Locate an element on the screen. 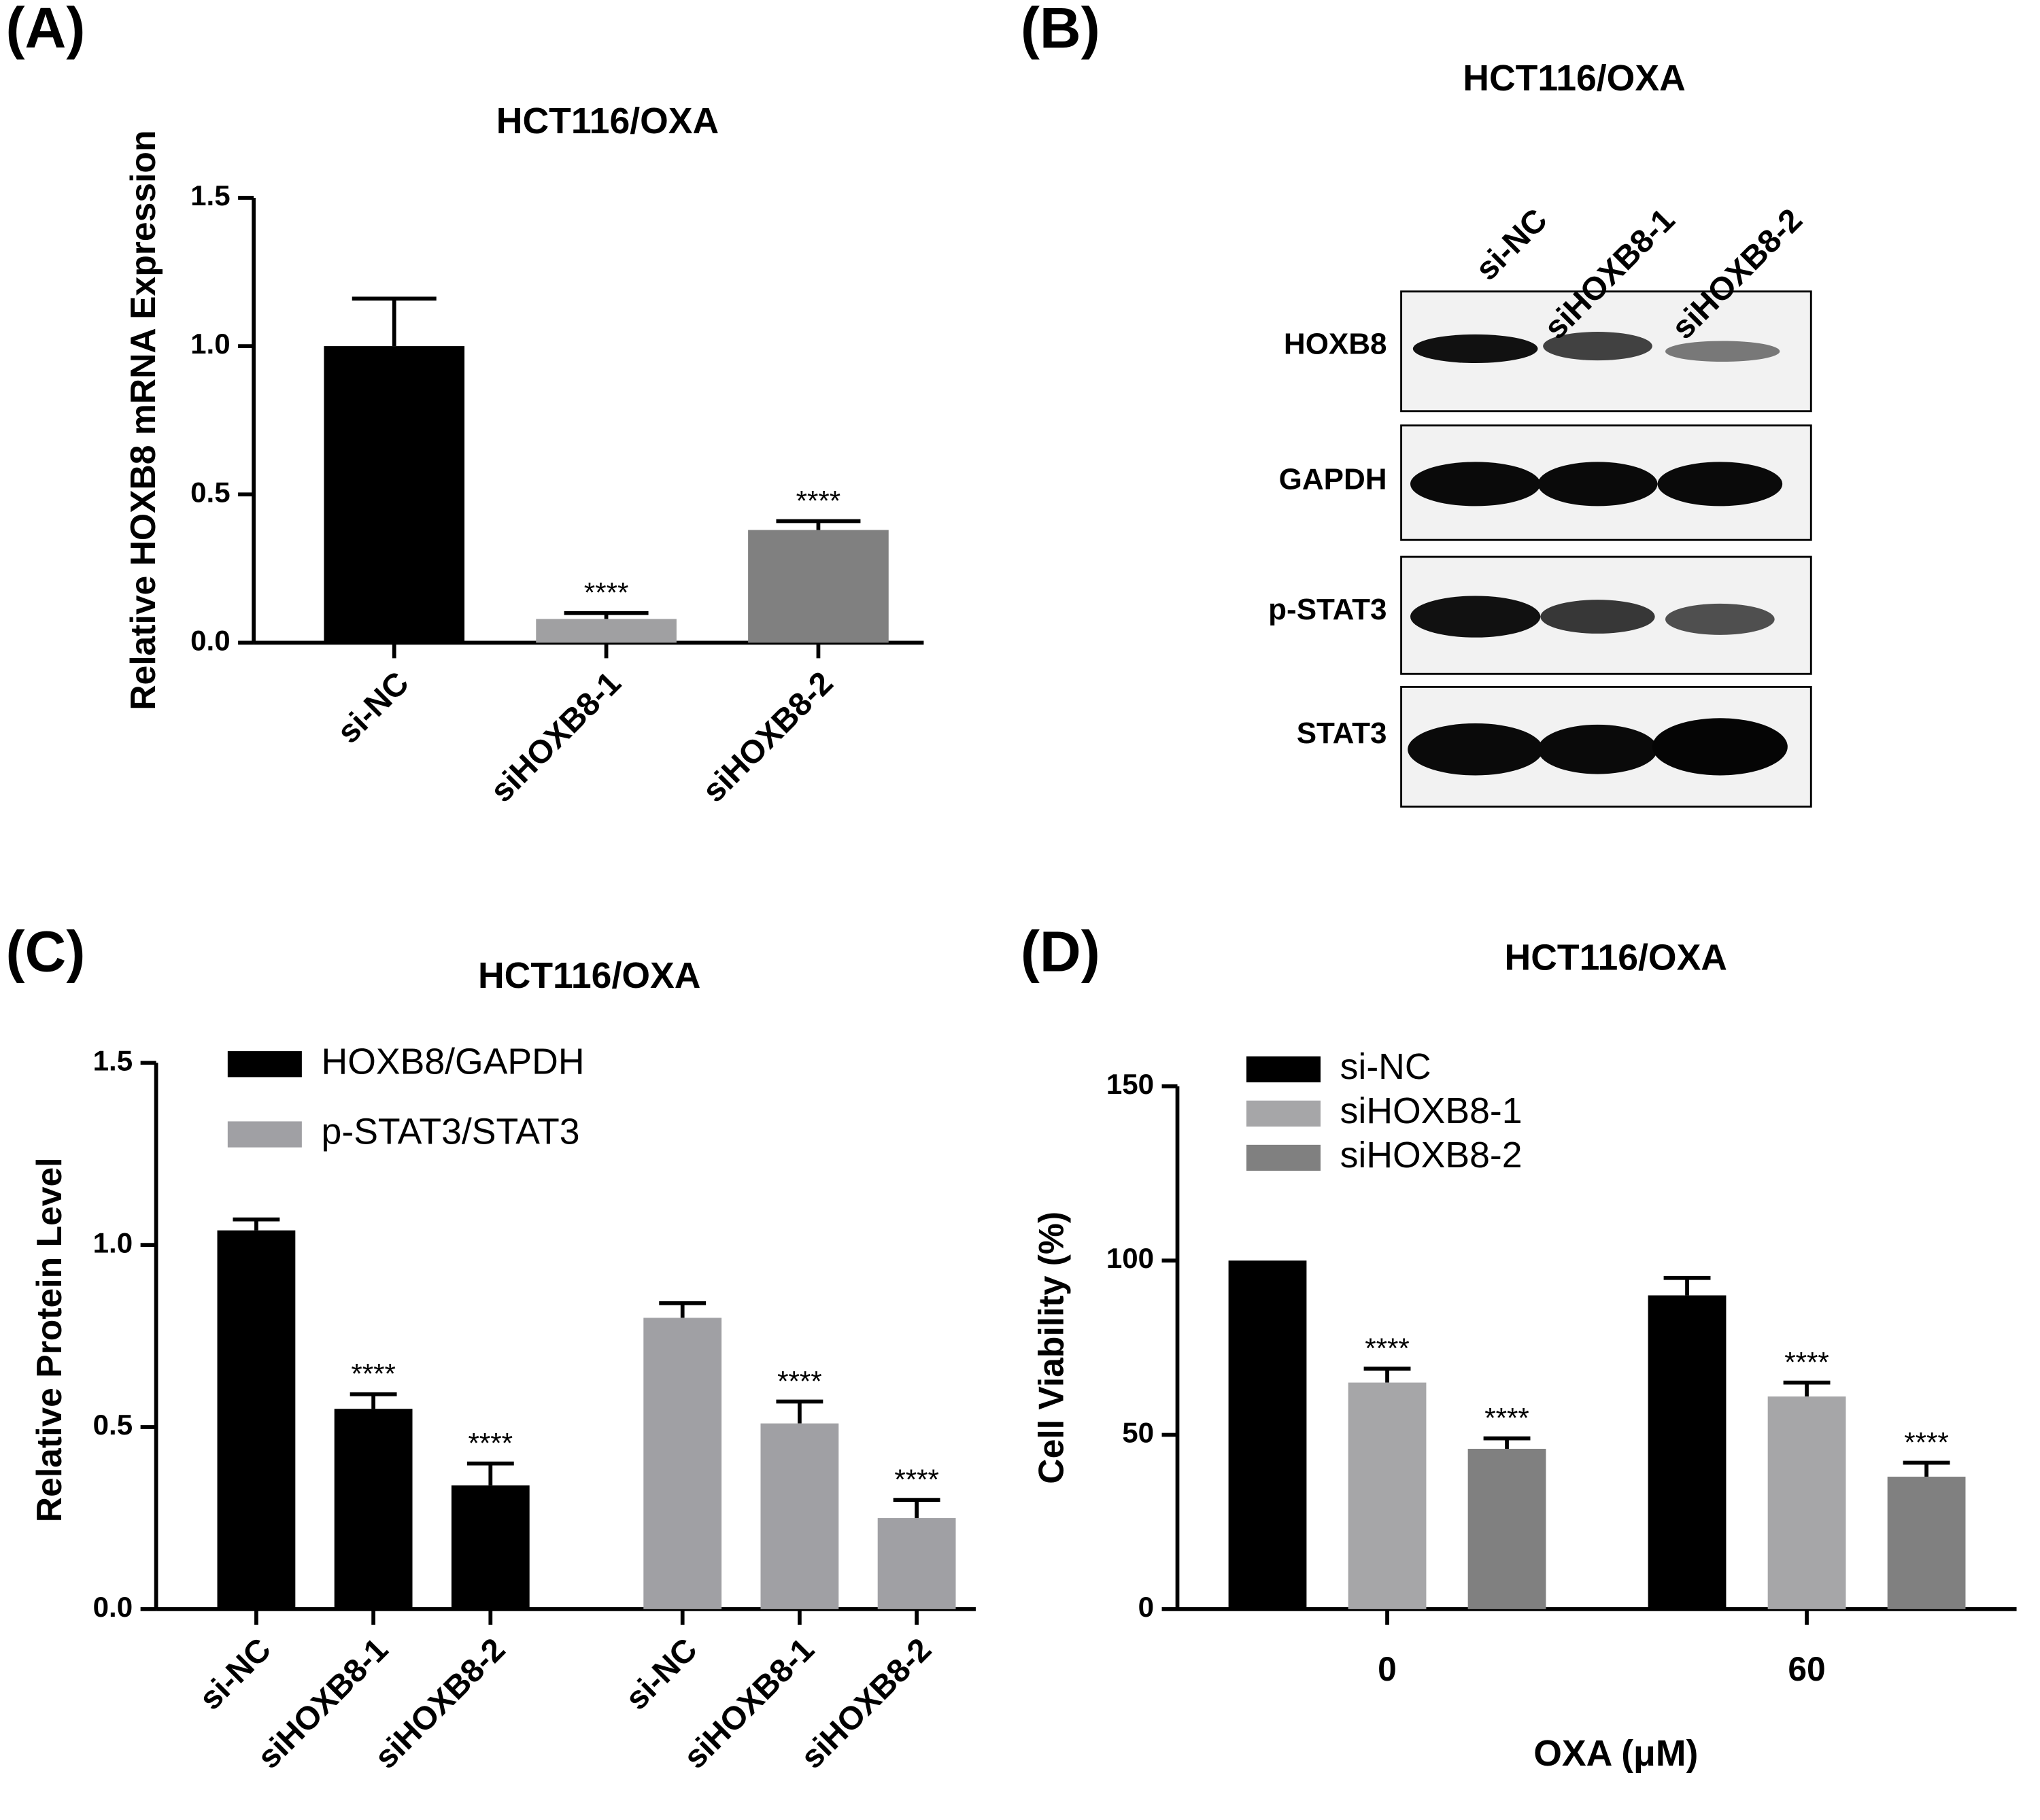  row-label: p-STAT3 is located at coordinates (1328, 609).